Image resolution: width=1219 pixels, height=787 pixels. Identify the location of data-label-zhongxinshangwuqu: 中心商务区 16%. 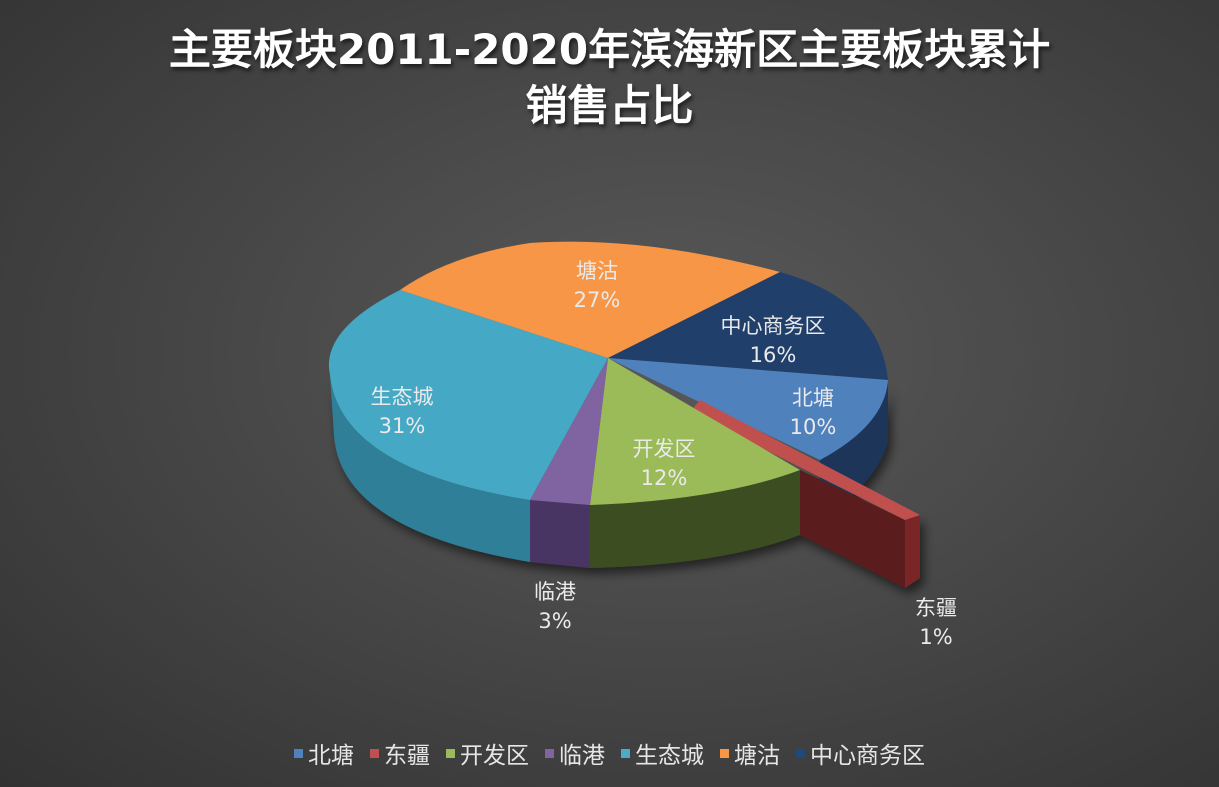
(773, 341).